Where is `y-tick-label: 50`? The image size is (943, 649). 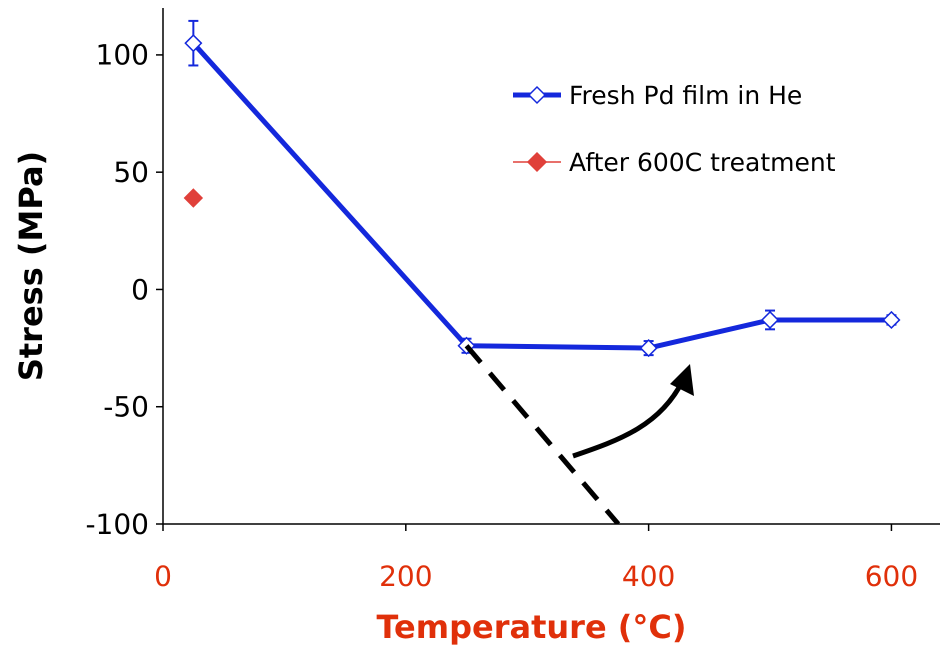 y-tick-label: 50 is located at coordinates (131, 172).